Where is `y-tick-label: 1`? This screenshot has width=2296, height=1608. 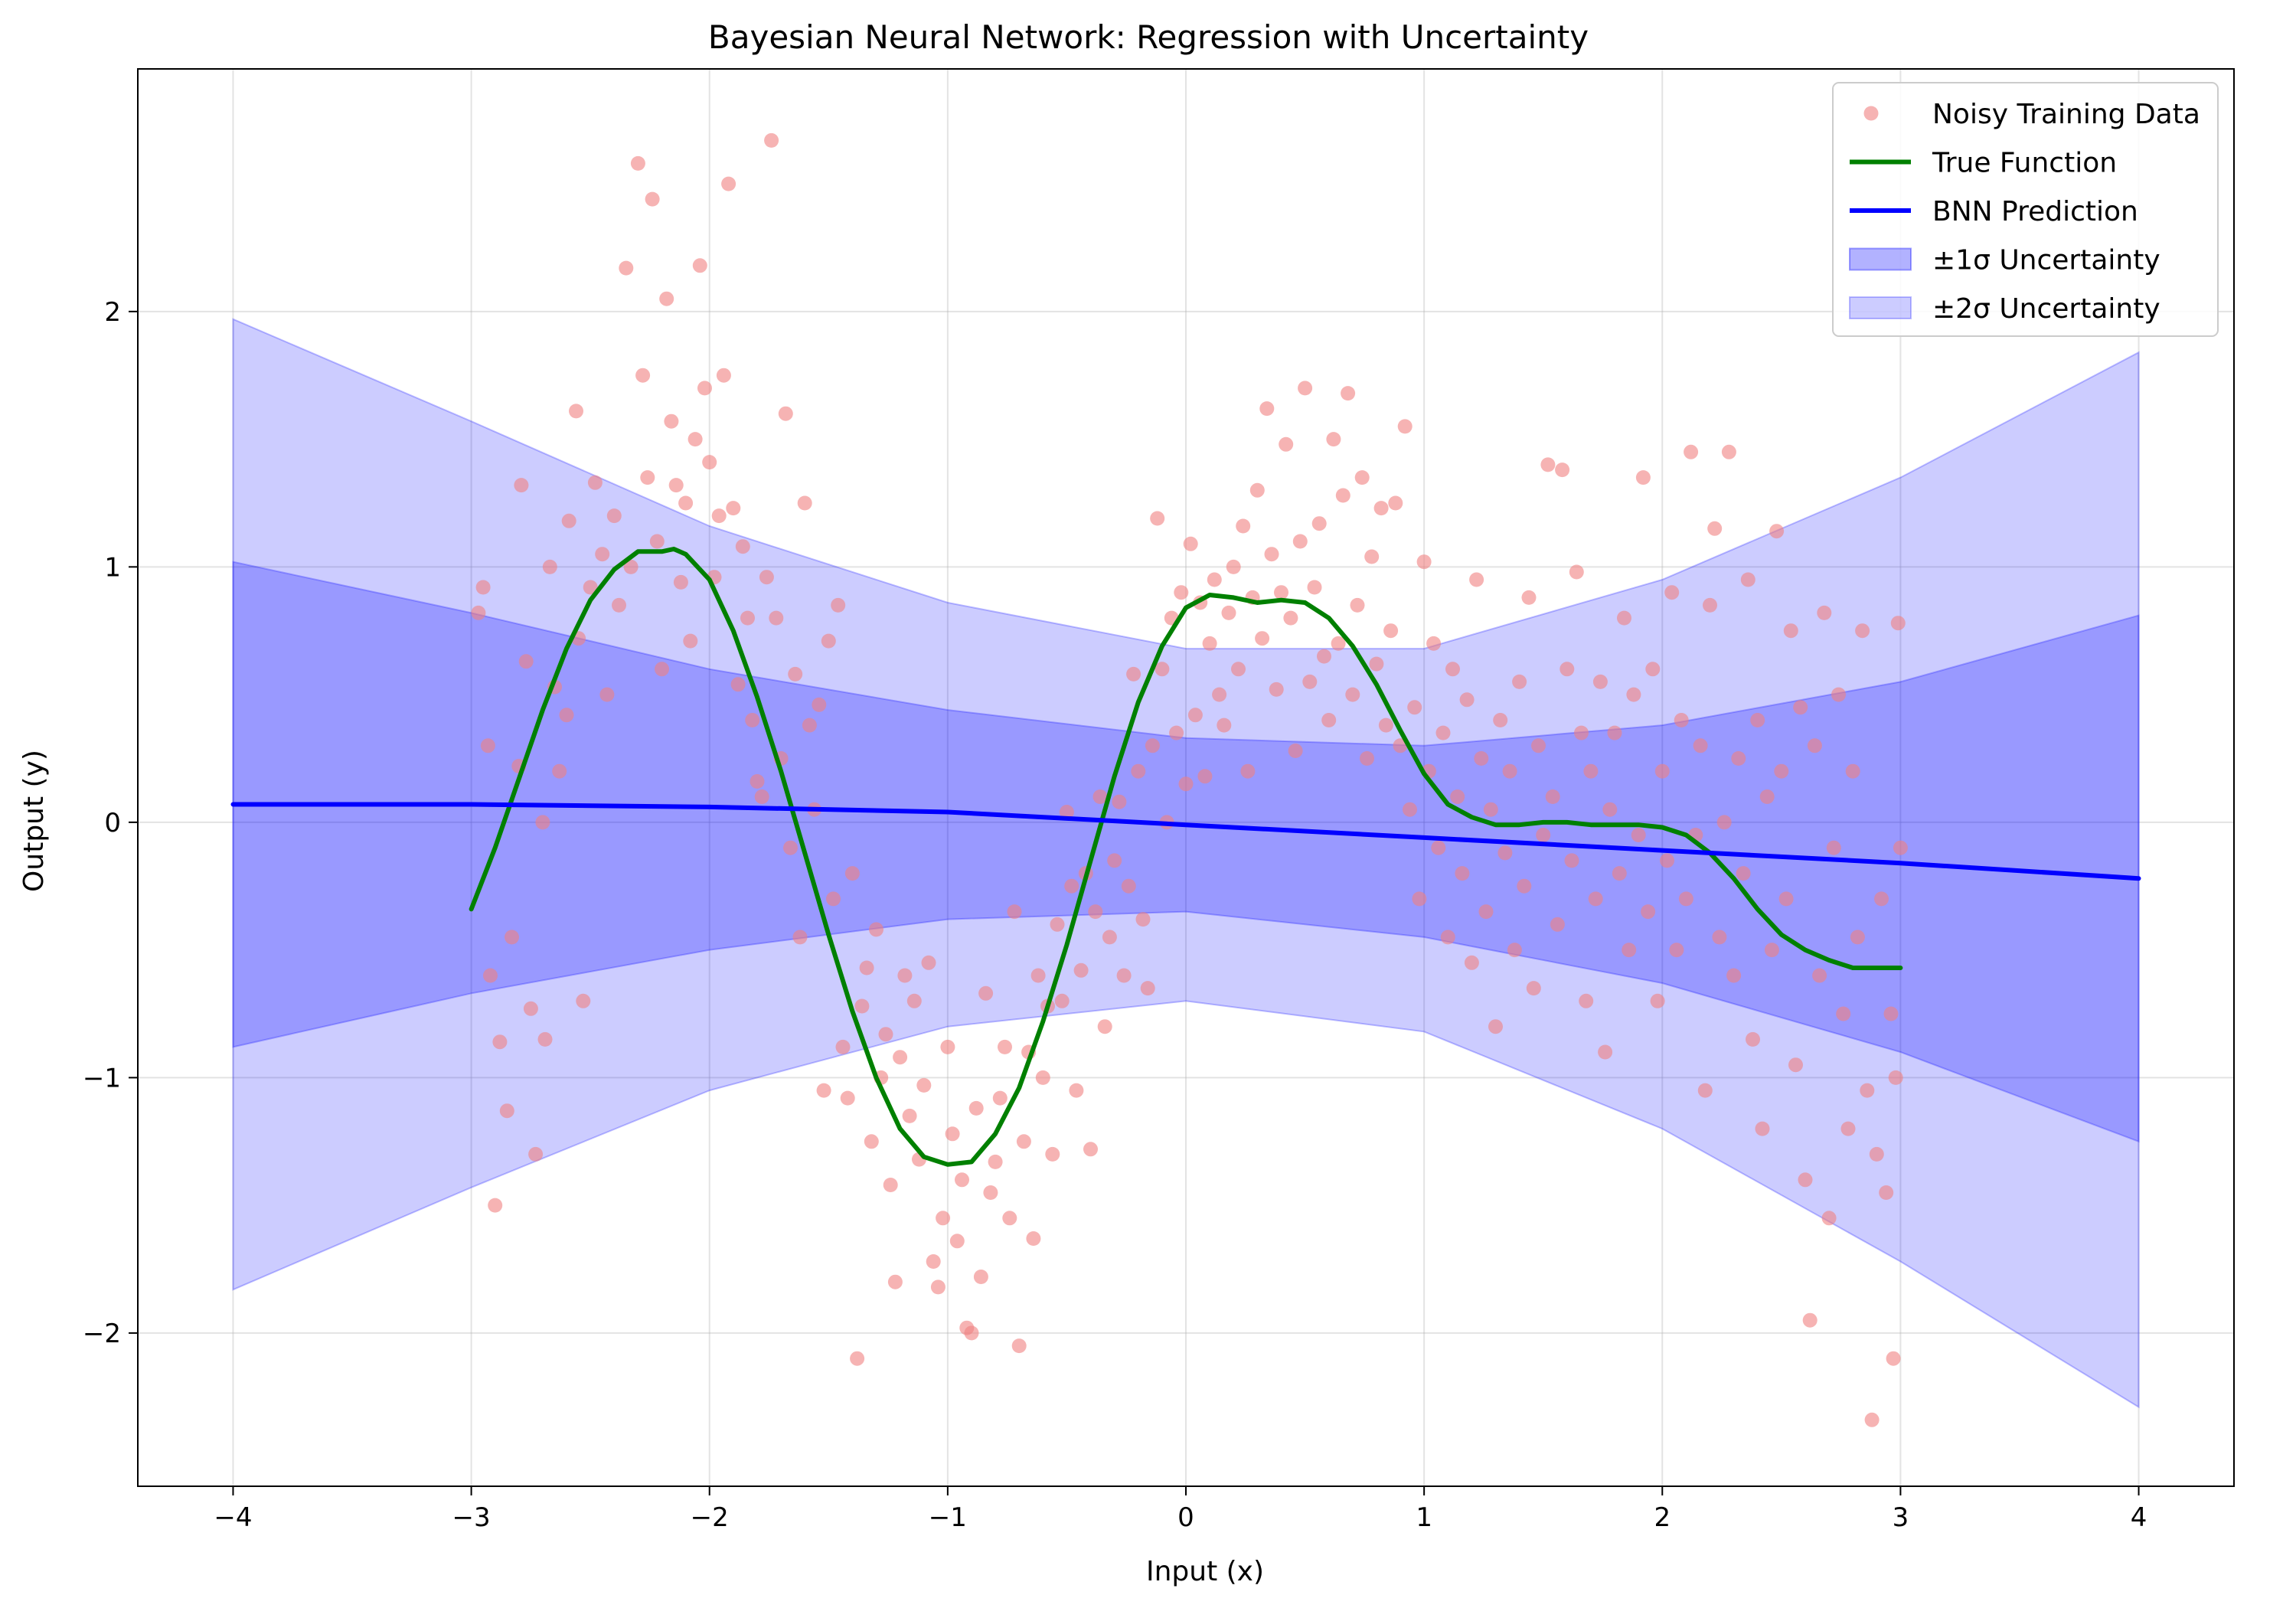 y-tick-label: 1 is located at coordinates (113, 567).